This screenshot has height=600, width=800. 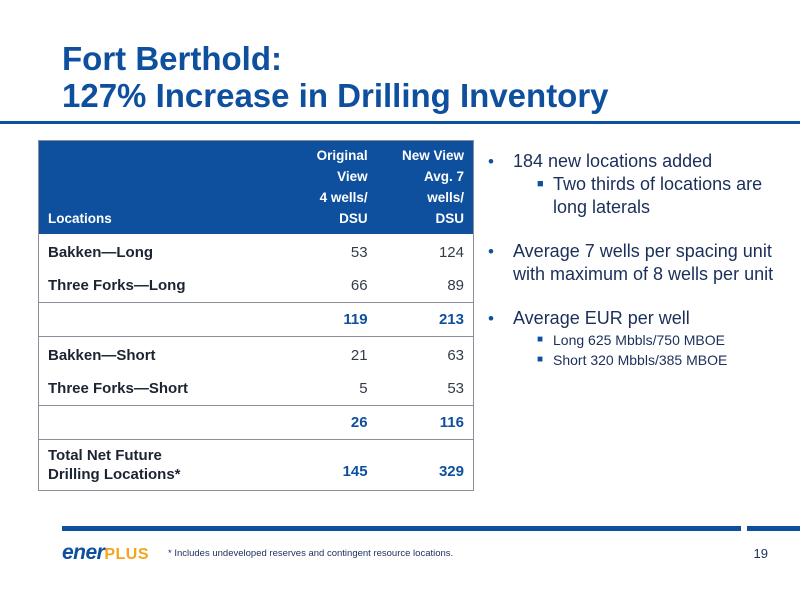 I want to click on row-original-value: 53, so click(x=359, y=252).